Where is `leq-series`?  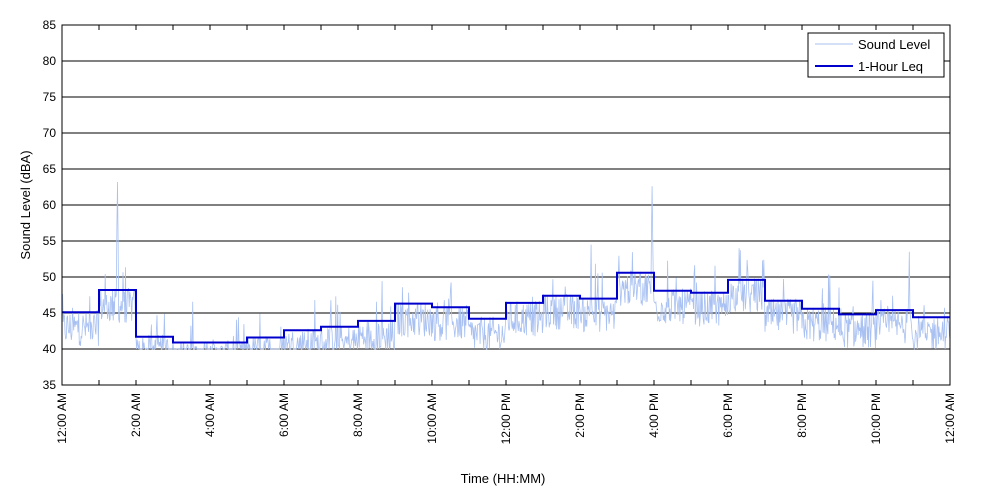
leq-series is located at coordinates (506, 307).